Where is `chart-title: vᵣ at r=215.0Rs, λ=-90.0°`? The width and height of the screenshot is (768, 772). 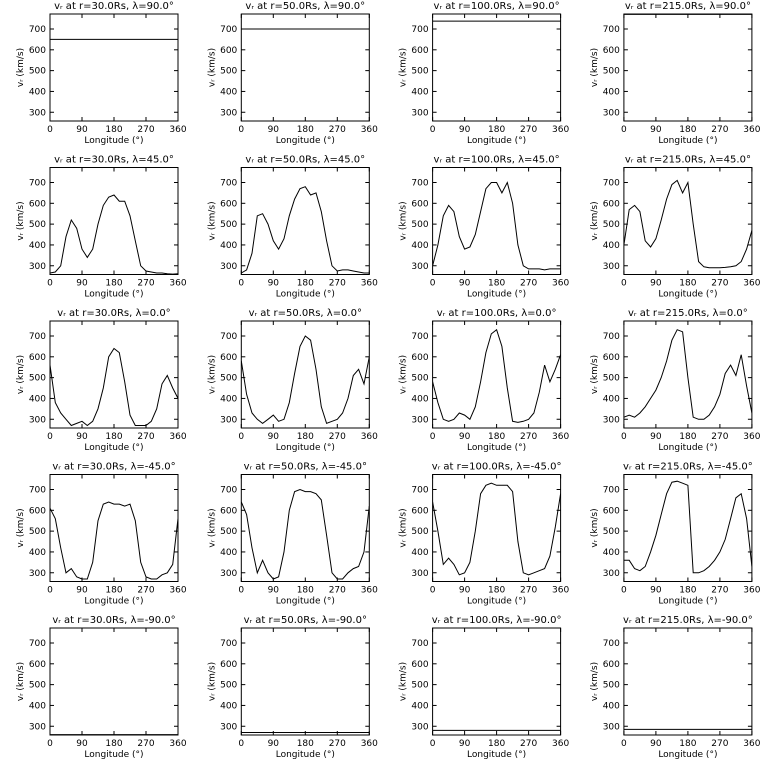 chart-title: vᵣ at r=215.0Rs, λ=-90.0° is located at coordinates (688, 620).